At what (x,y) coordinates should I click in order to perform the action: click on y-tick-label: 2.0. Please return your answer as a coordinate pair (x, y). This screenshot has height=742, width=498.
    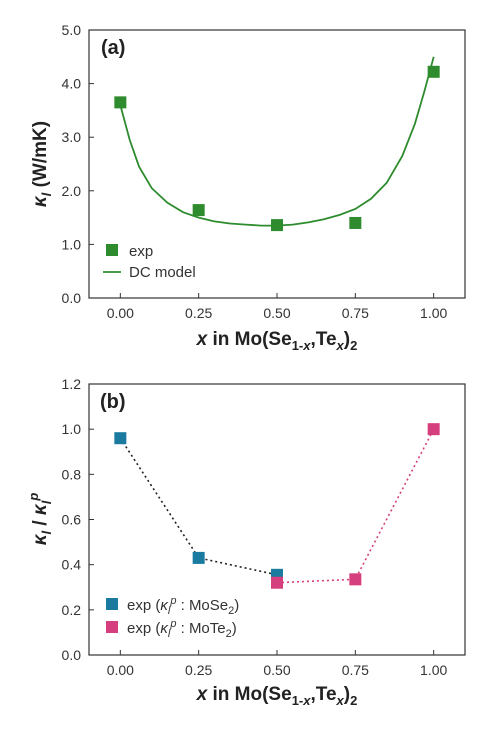
    Looking at the image, I should click on (72, 191).